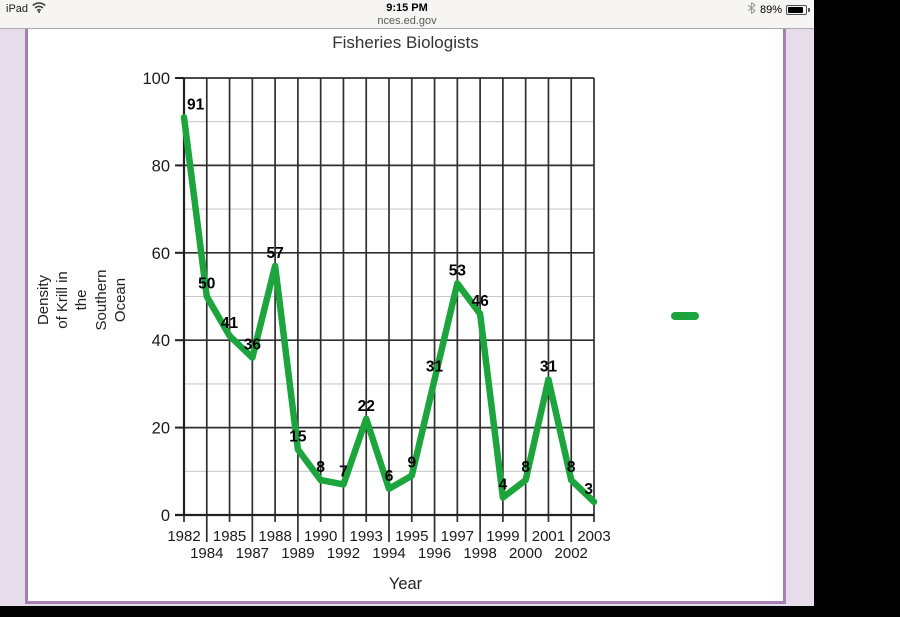 Image resolution: width=900 pixels, height=617 pixels. I want to click on x-tick-label: 1982, so click(183, 536).